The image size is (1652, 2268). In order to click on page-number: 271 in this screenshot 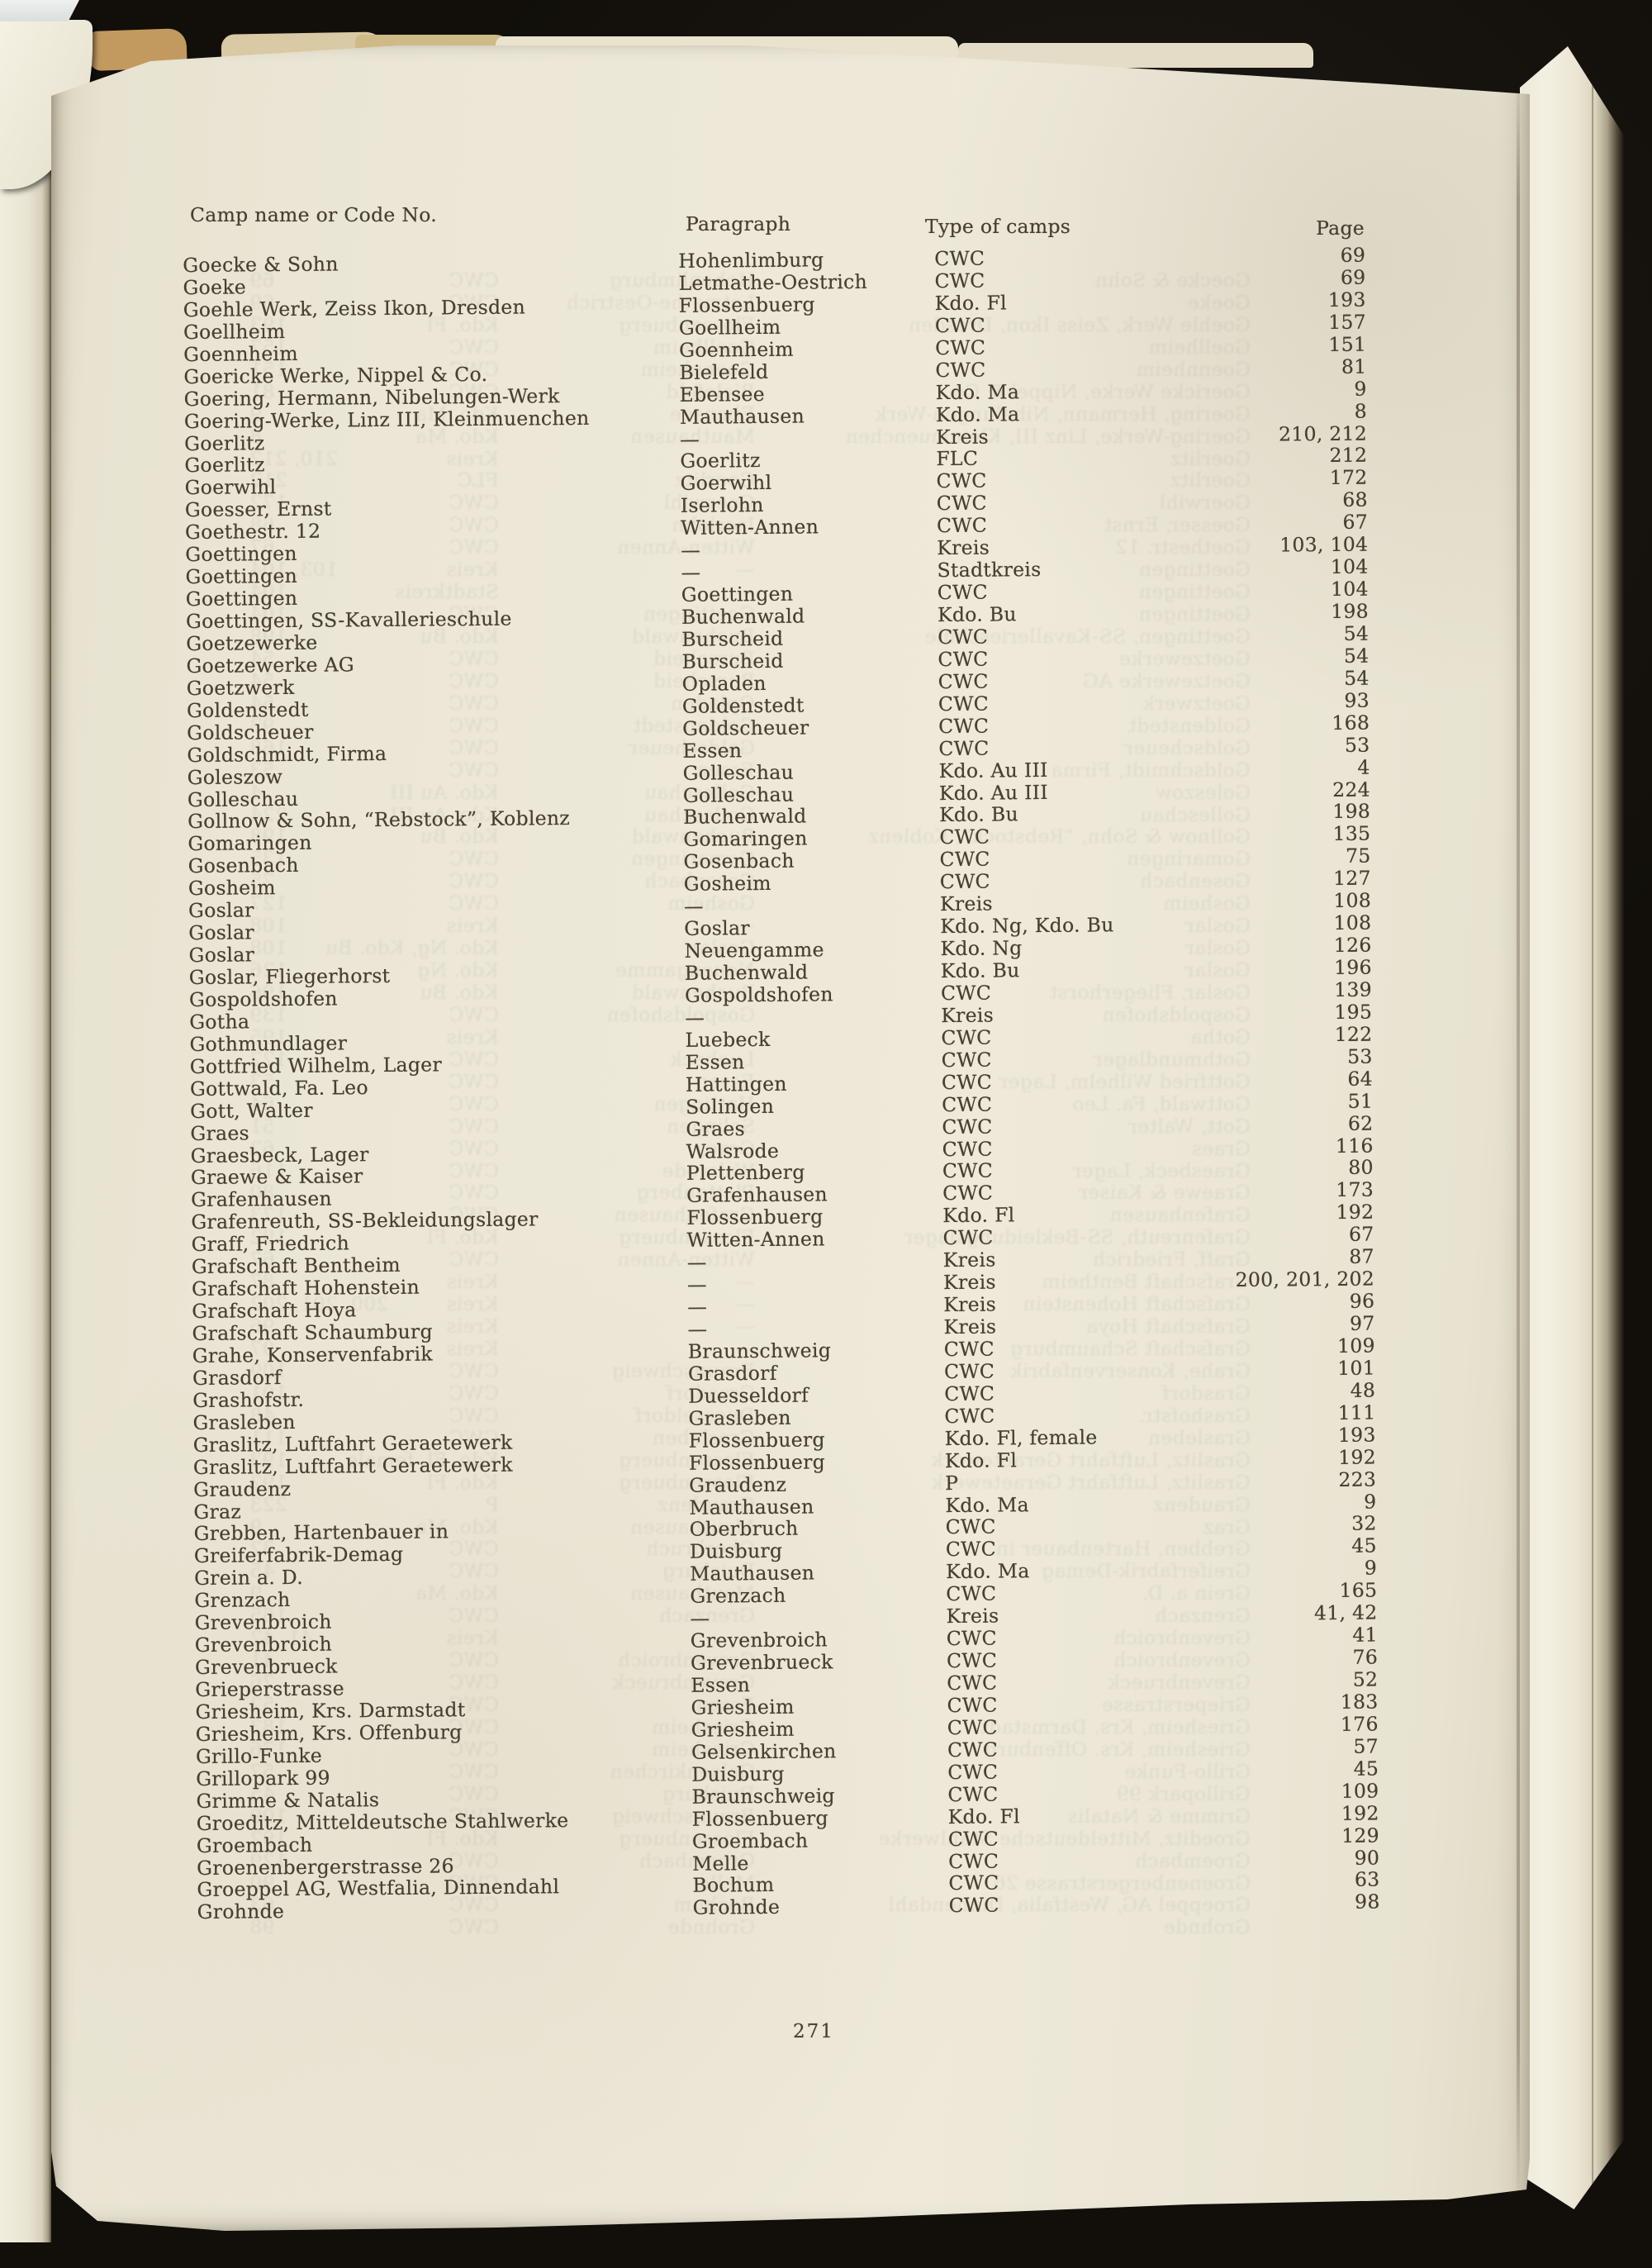, I will do `click(813, 2031)`.